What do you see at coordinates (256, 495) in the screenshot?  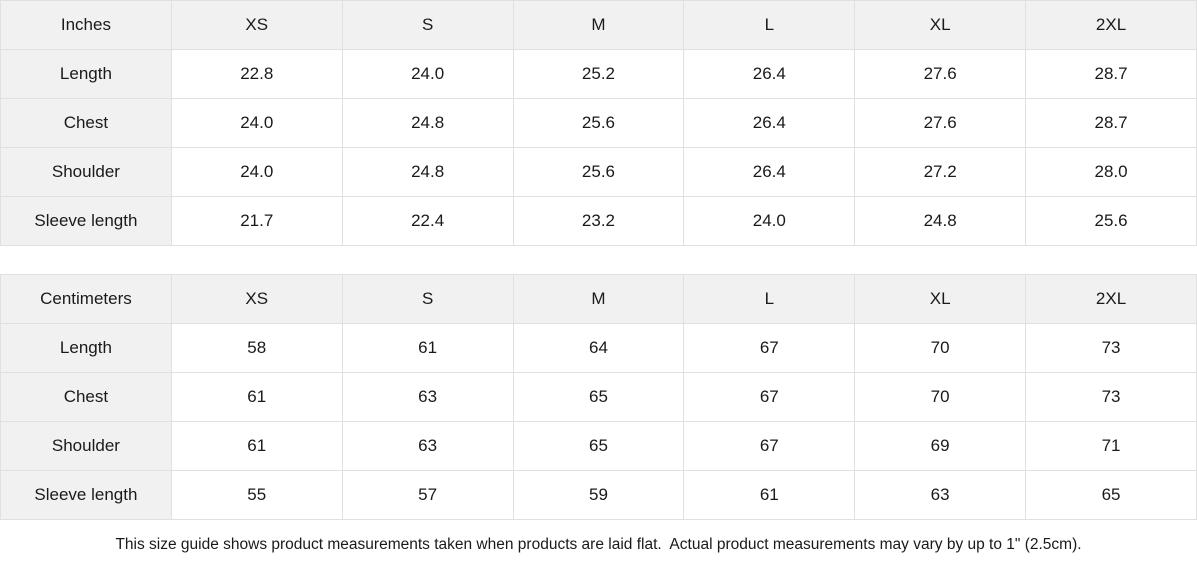 I see `measurement-value-cell: 55` at bounding box center [256, 495].